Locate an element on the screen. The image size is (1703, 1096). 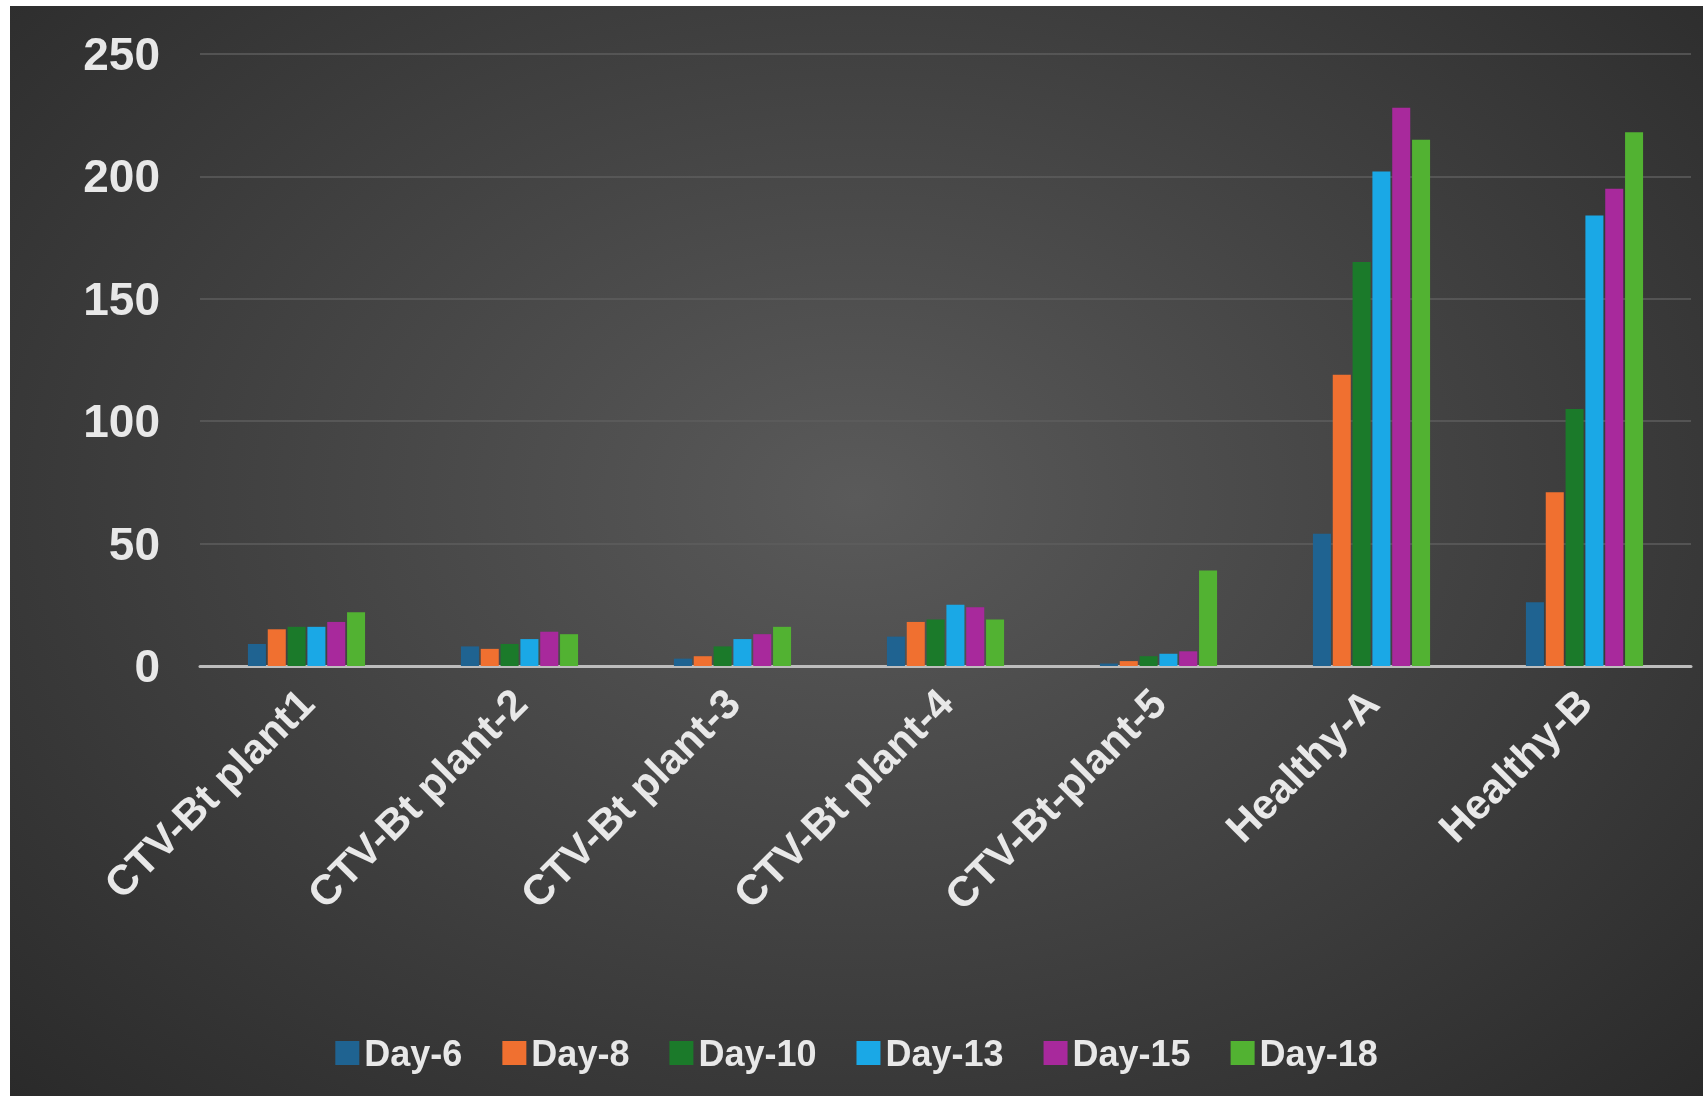
legend-label: Day-13 is located at coordinates (944, 1053).